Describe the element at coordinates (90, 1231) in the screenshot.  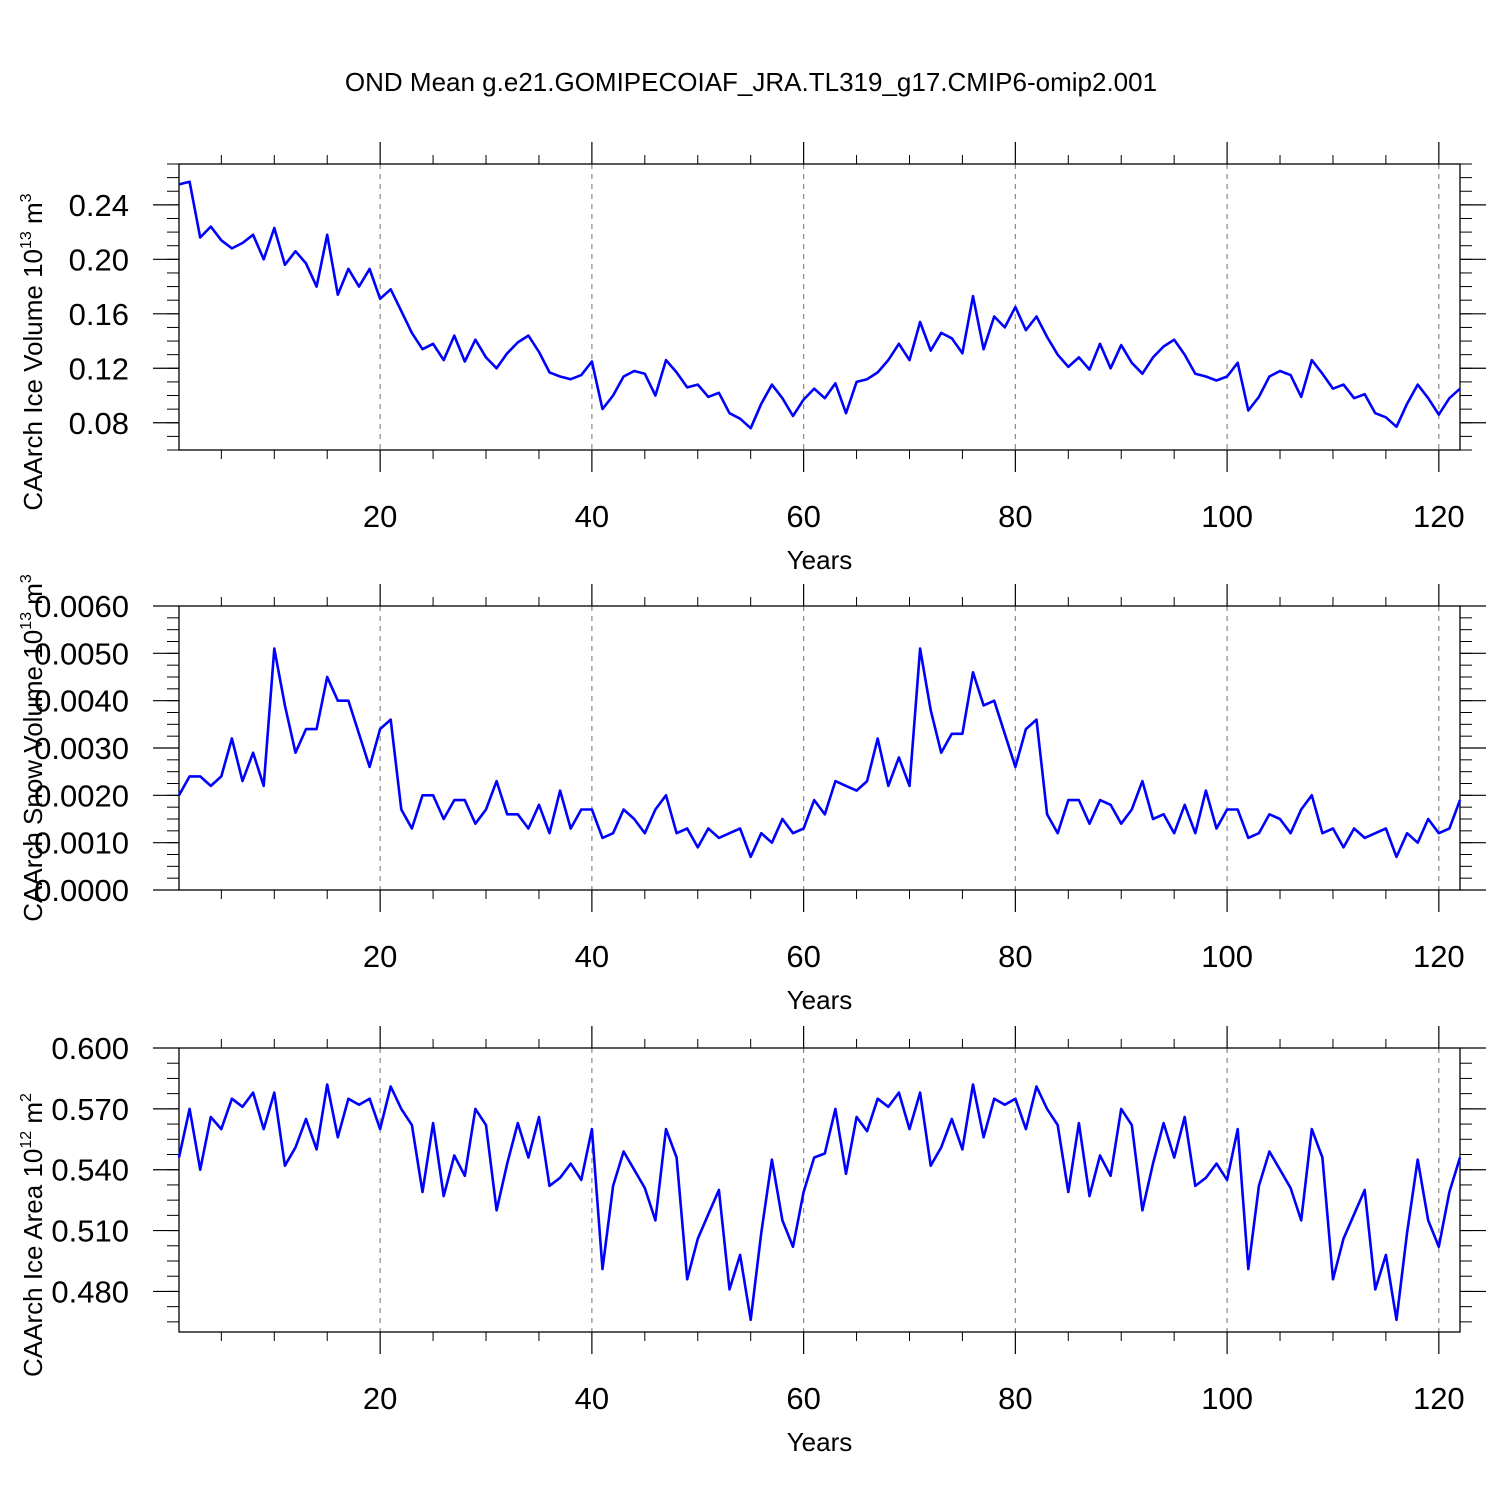
I see `y-tick-label: 0.510` at that location.